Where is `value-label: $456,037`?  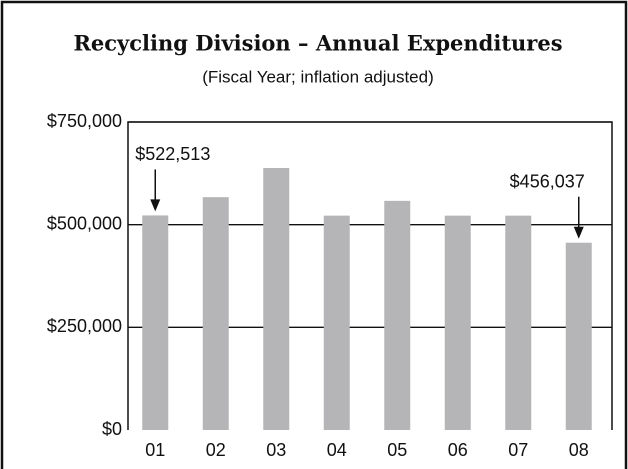
value-label: $456,037 is located at coordinates (547, 181).